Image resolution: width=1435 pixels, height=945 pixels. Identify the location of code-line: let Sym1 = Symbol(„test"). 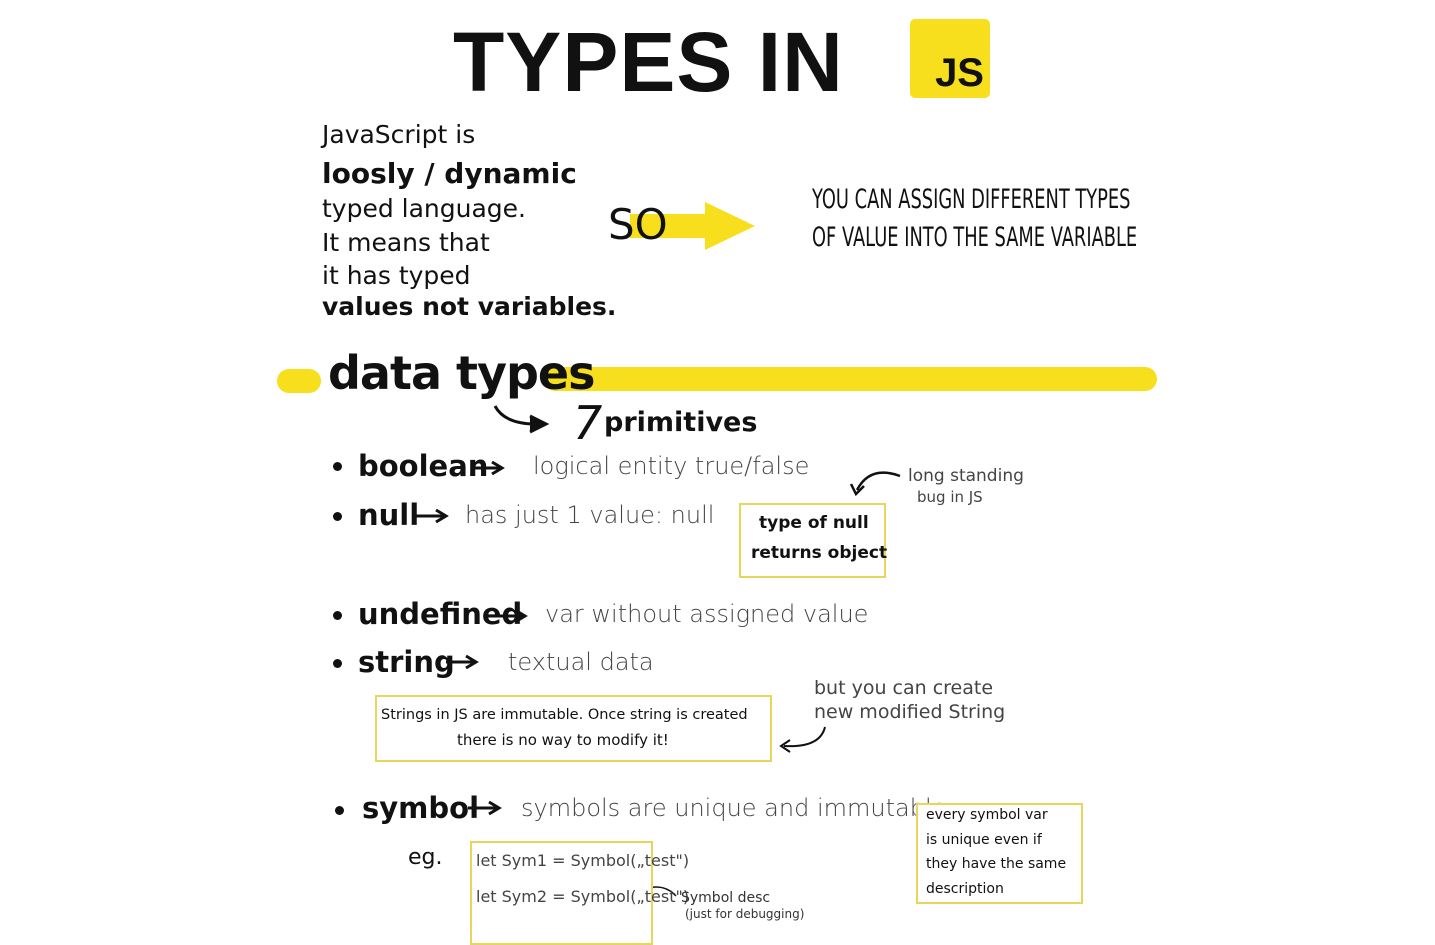
(583, 860).